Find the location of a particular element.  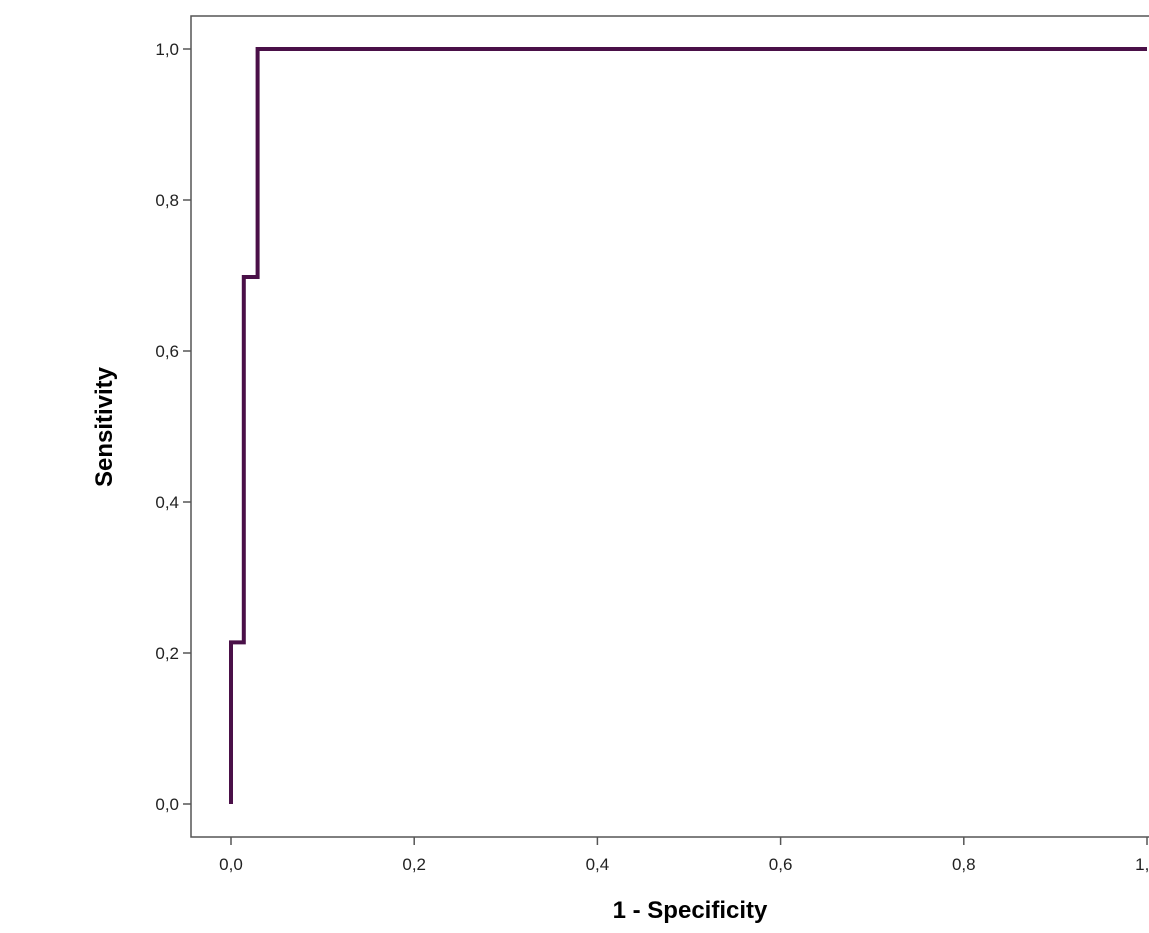

y-tick-label: 0,0 is located at coordinates (167, 804).